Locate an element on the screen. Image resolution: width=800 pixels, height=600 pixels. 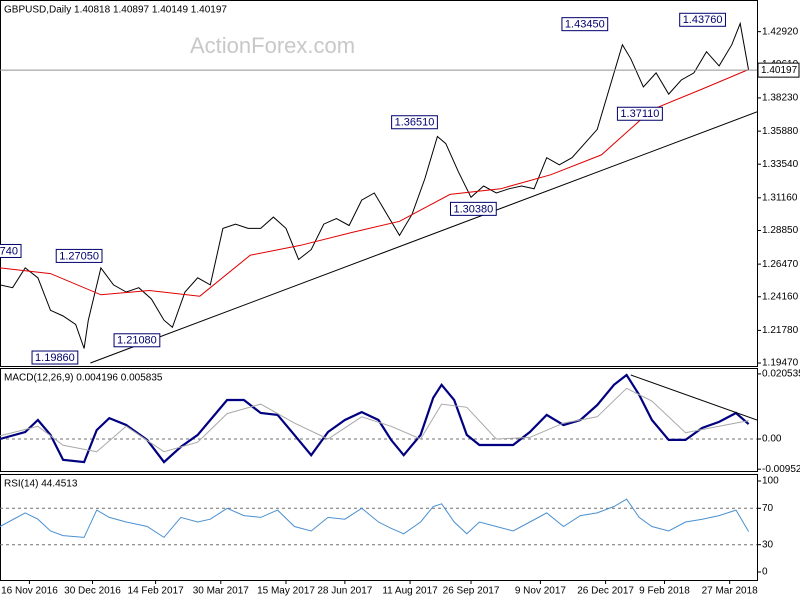
last-price-label: 1.40197 is located at coordinates (779, 70).